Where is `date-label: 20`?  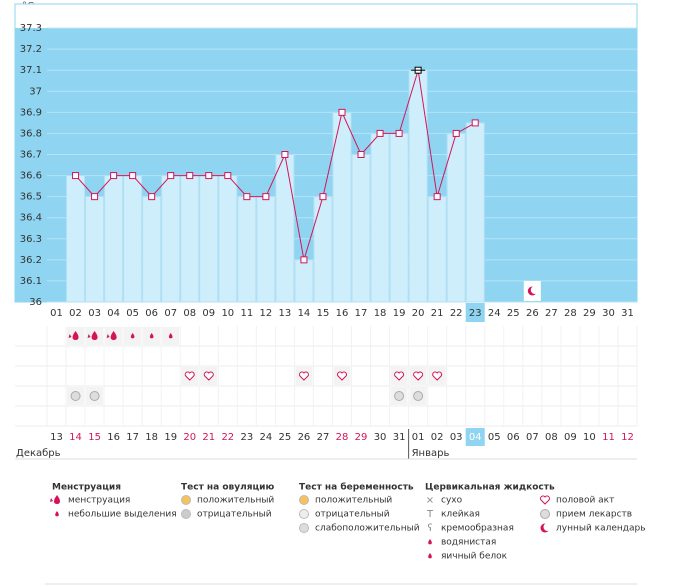
date-label: 20 is located at coordinates (189, 437).